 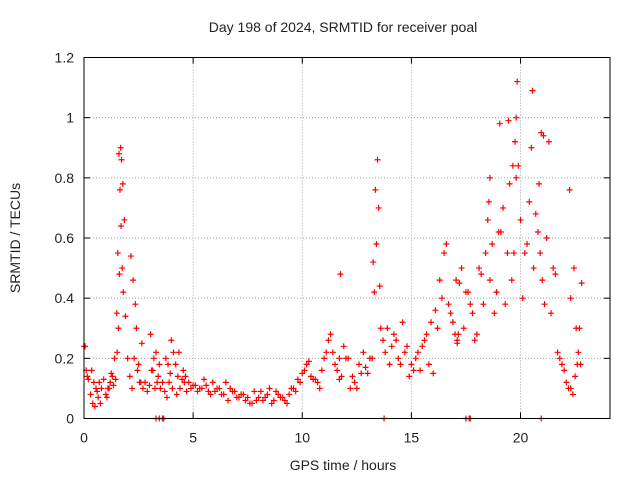 What do you see at coordinates (65, 298) in the screenshot?
I see `y-tick-label: 0.4` at bounding box center [65, 298].